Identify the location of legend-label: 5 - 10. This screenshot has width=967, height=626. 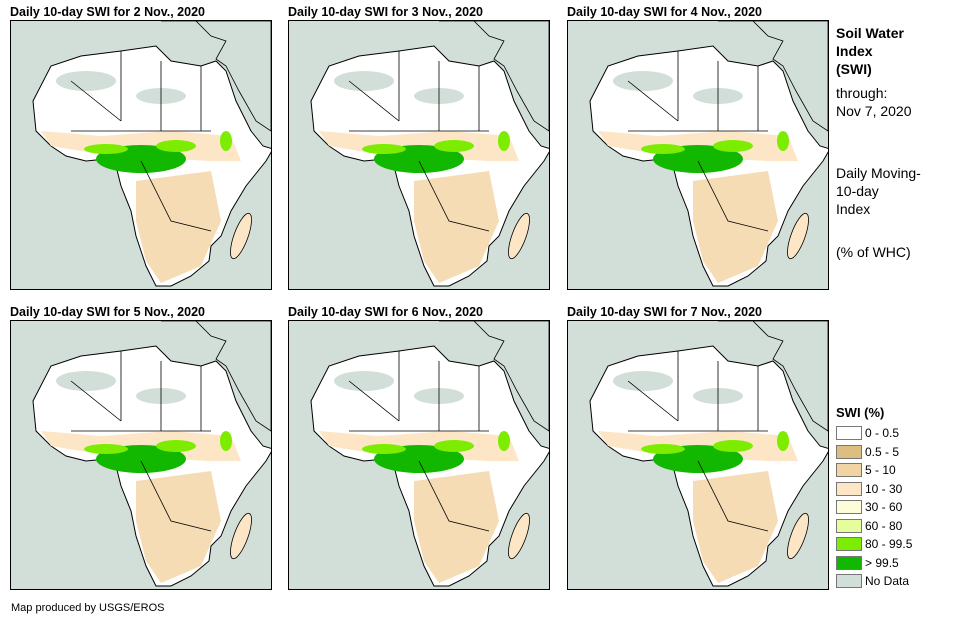
(880, 470).